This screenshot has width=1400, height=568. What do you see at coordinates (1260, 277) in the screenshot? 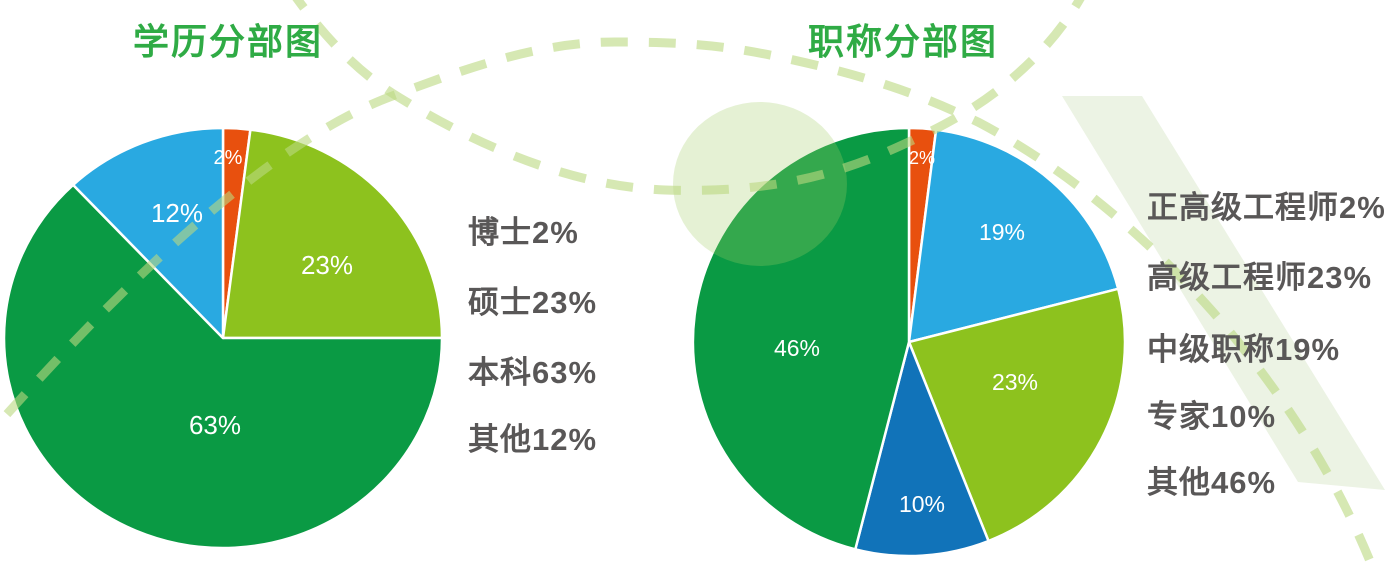
I see `legend-item-gaoji: 高级工程师23%` at bounding box center [1260, 277].